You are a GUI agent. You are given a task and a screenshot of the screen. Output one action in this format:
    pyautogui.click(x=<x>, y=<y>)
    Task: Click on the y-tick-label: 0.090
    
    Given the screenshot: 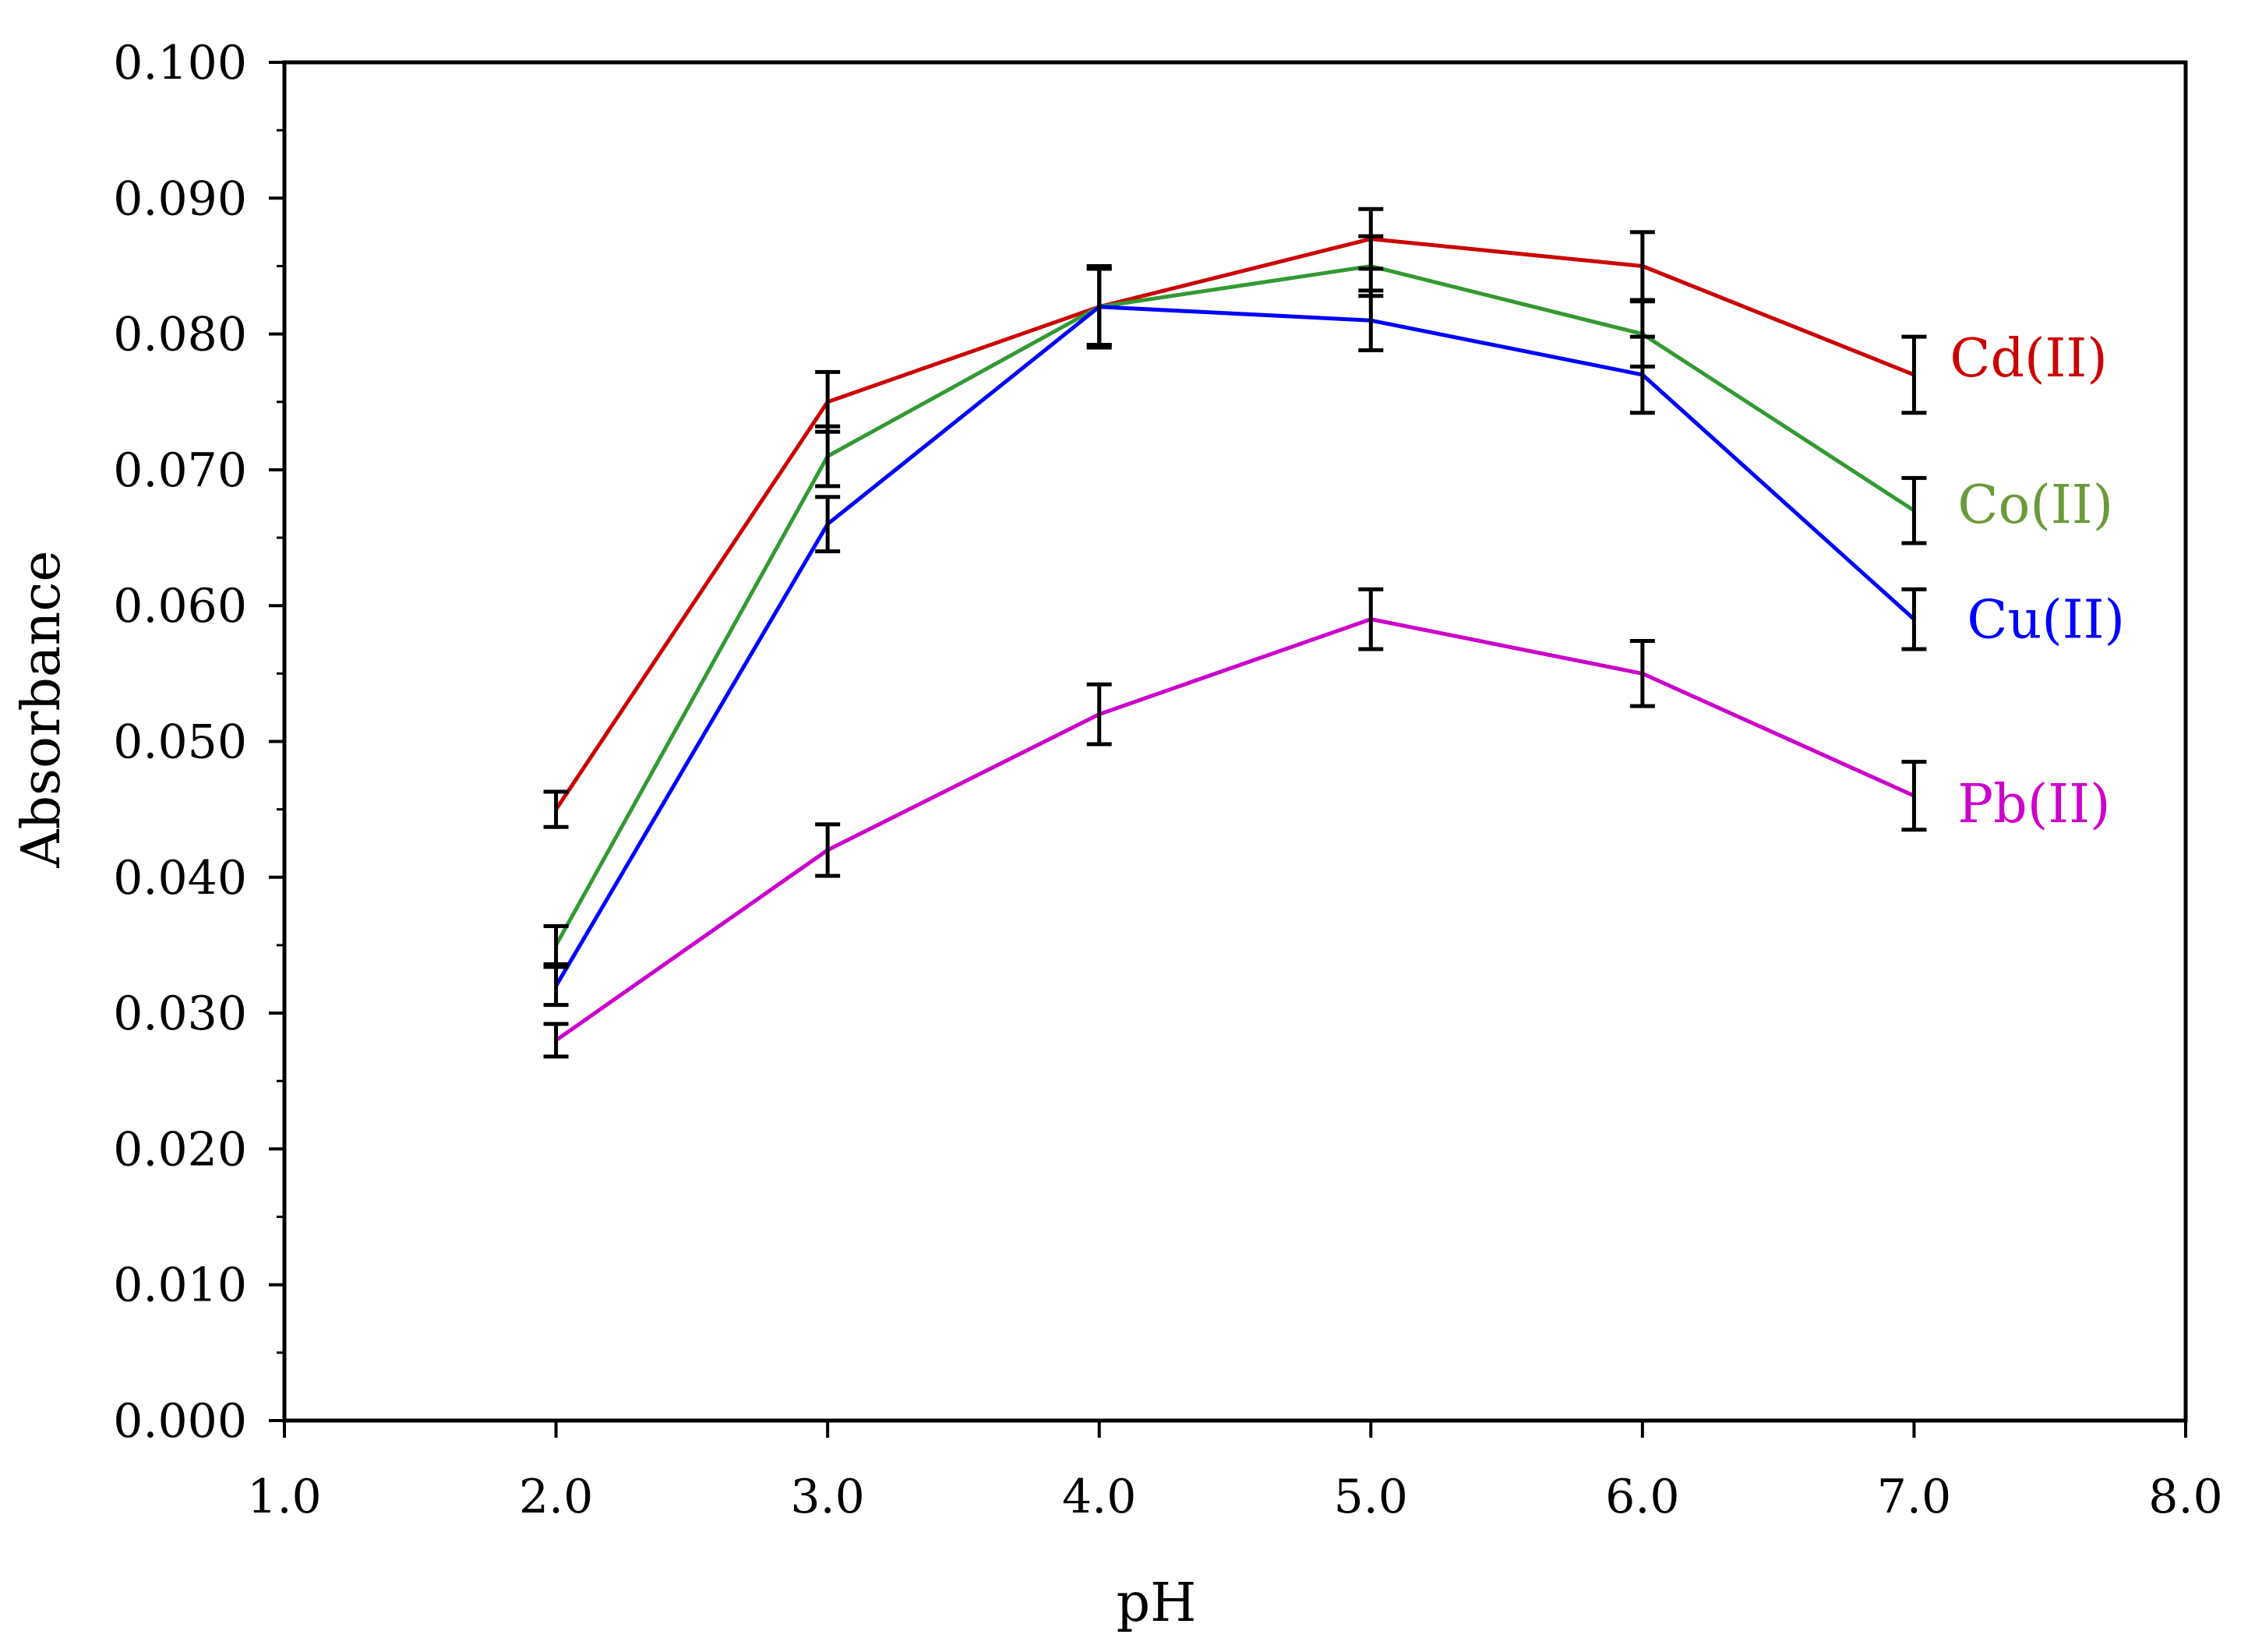 What is the action you would take?
    pyautogui.click(x=180, y=199)
    